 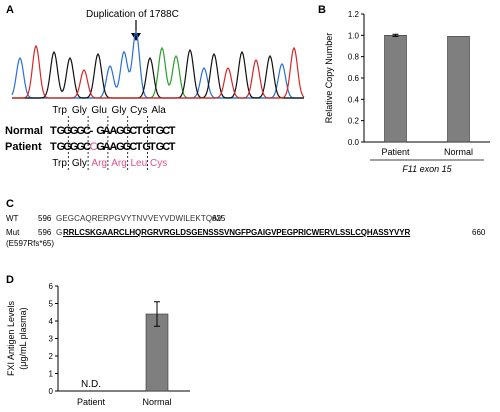 What do you see at coordinates (51, 304) in the screenshot?
I see `y-tick-label: 5` at bounding box center [51, 304].